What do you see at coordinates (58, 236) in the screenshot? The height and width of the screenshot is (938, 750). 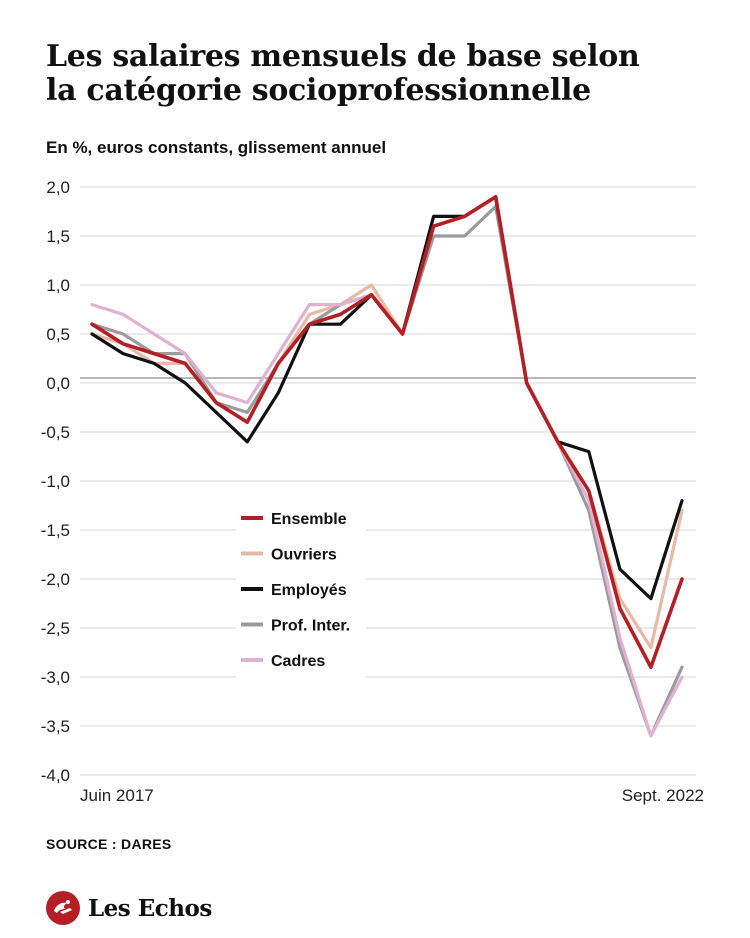 I see `y-tick-label: 1,5` at bounding box center [58, 236].